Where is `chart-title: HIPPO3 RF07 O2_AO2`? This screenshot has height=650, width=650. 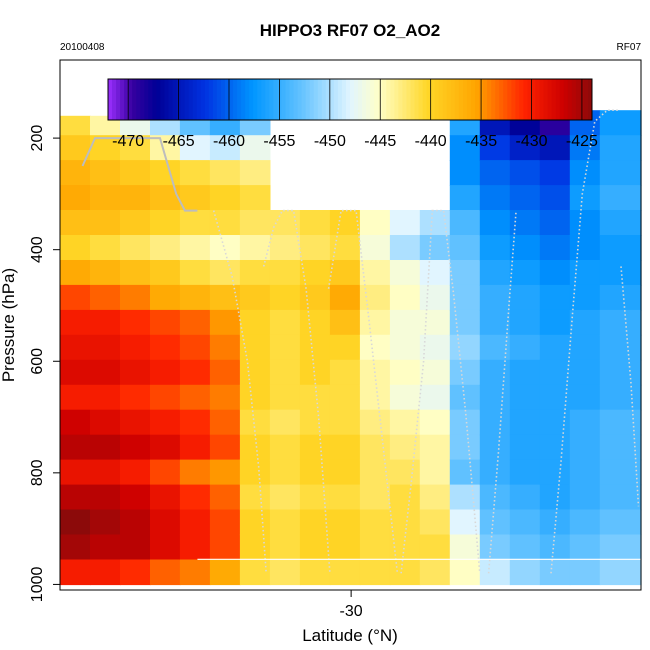 chart-title: HIPPO3 RF07 O2_AO2 is located at coordinates (350, 30).